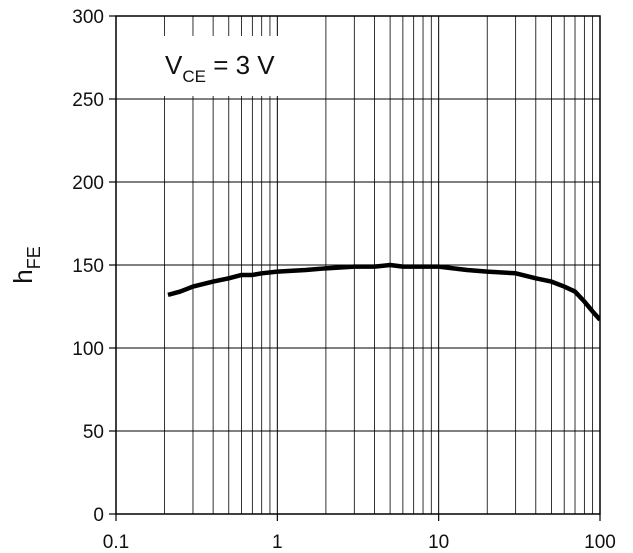  Describe the element at coordinates (88, 100) in the screenshot. I see `y-tick-label: 250` at that location.